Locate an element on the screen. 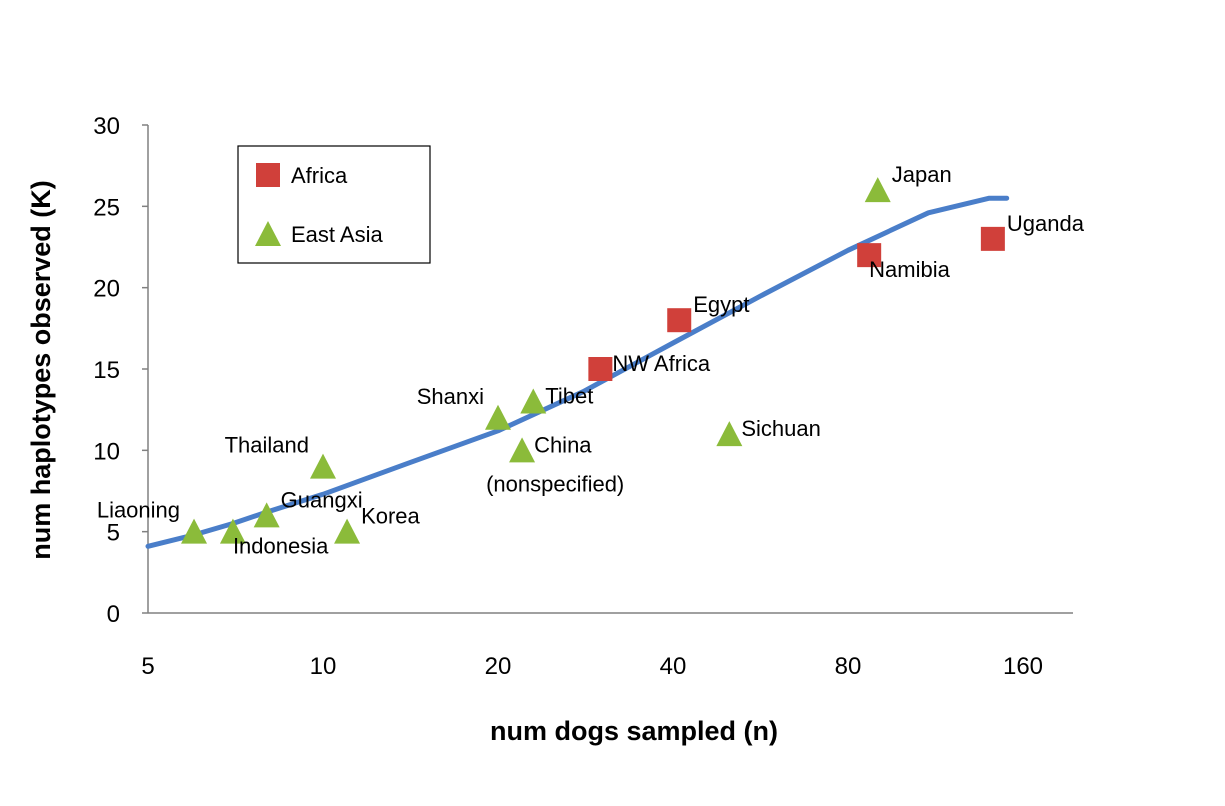  x-axis-title: num dogs sampled (n) is located at coordinates (634, 731).